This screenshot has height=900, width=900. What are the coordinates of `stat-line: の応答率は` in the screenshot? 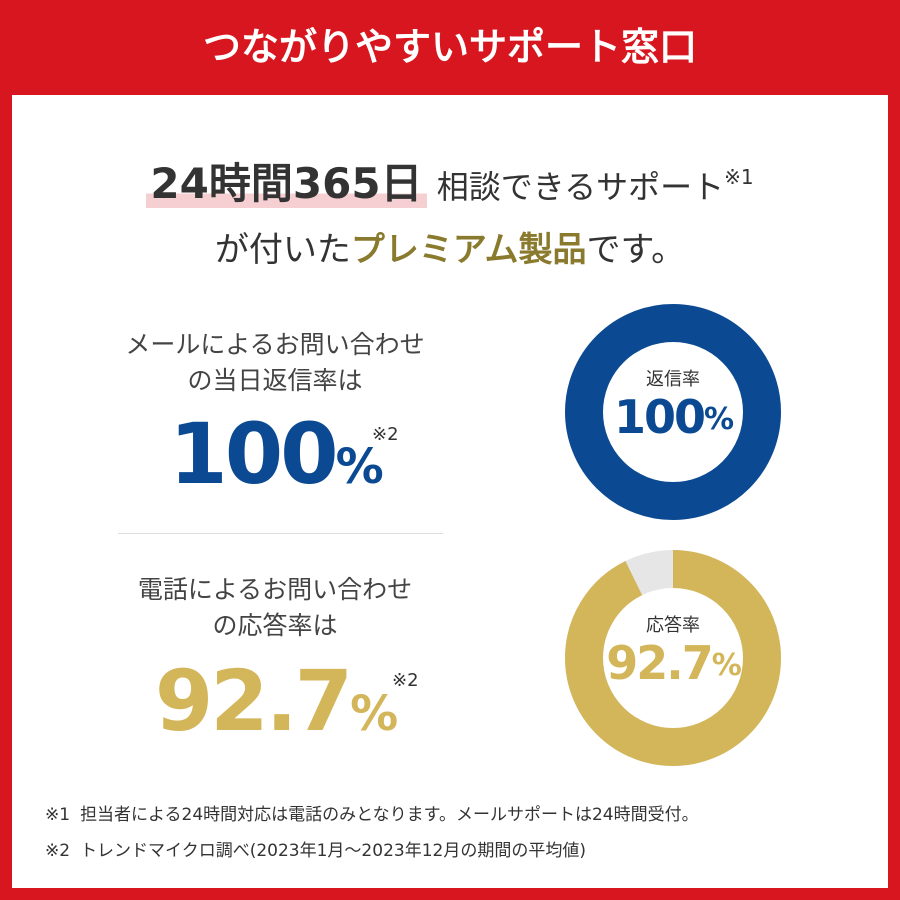 It's located at (275, 625).